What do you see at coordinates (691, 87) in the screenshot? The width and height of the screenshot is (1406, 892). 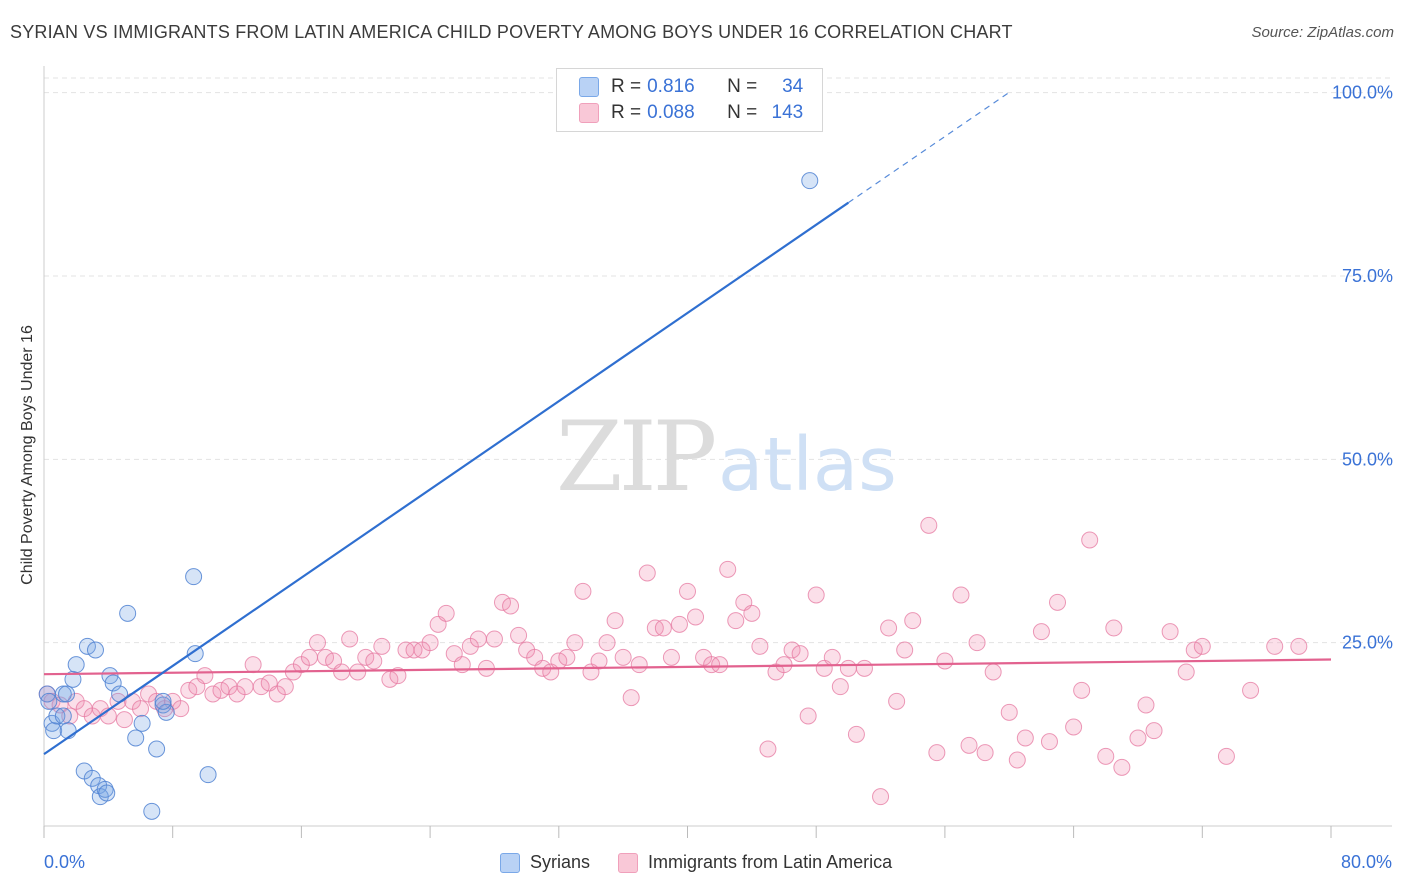 I see `legend-row-syrians: R = 0.816 N = 34` at bounding box center [691, 87].